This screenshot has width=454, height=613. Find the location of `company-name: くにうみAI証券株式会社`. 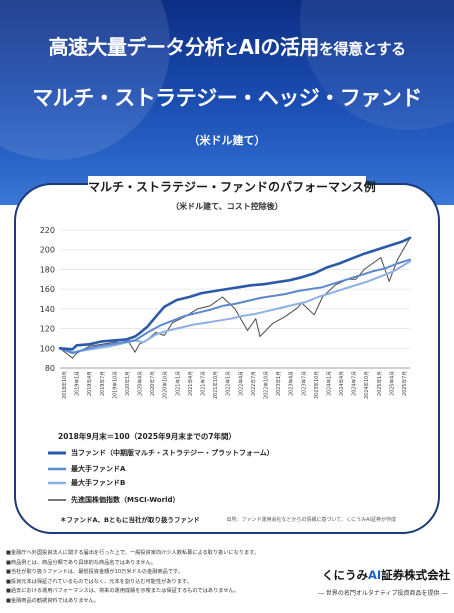

company-name: くにうみAI証券株式会社 is located at coordinates (386, 575).